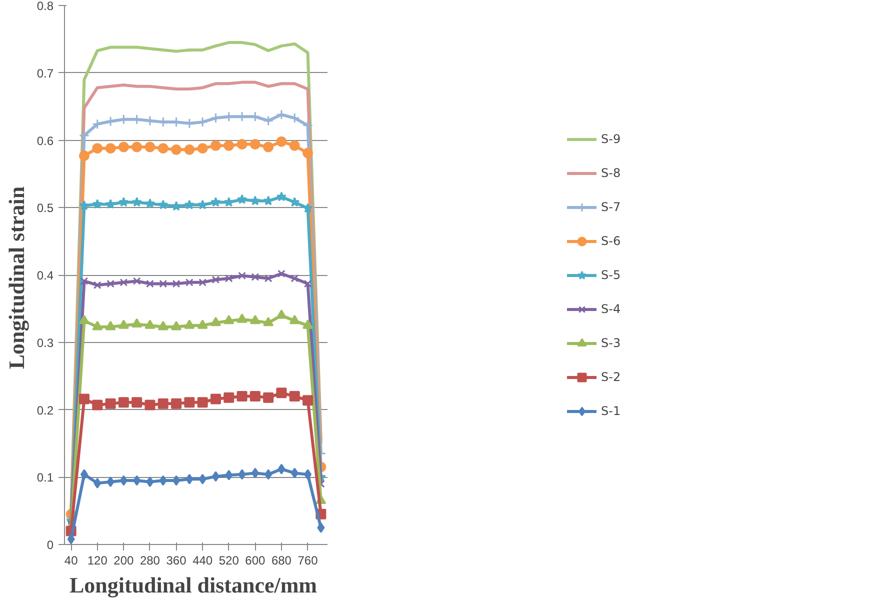  Describe the element at coordinates (45, 410) in the screenshot. I see `y-tick-label: 0.2` at that location.